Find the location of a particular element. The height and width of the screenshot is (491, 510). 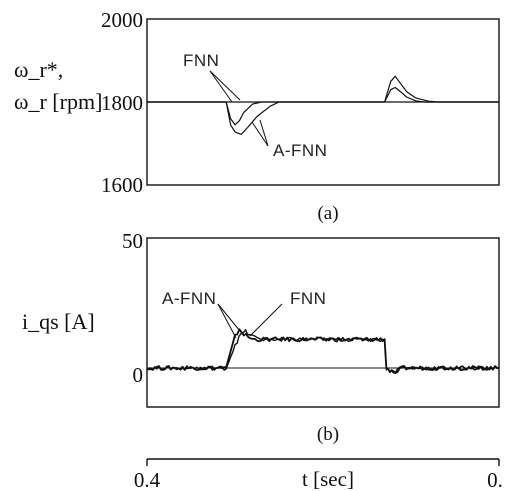

annotation-afnn-a: A-FNN is located at coordinates (300, 150).